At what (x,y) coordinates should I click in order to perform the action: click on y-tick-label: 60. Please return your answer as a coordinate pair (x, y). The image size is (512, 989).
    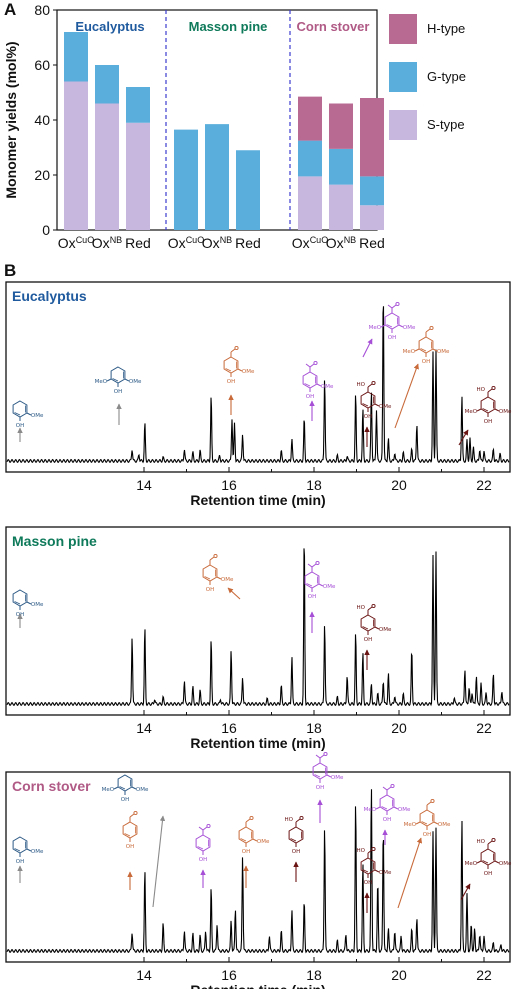
    Looking at the image, I should click on (42, 65).